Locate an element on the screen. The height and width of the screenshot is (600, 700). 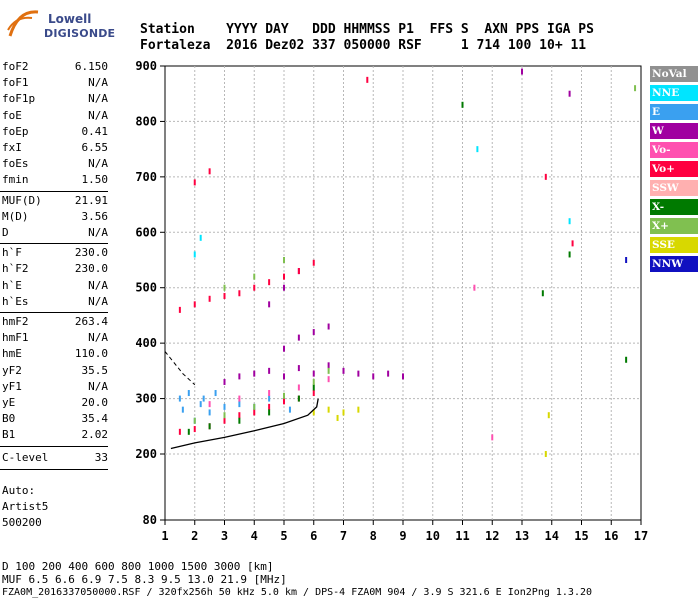
x-tick-label: 2 is located at coordinates (194, 536).